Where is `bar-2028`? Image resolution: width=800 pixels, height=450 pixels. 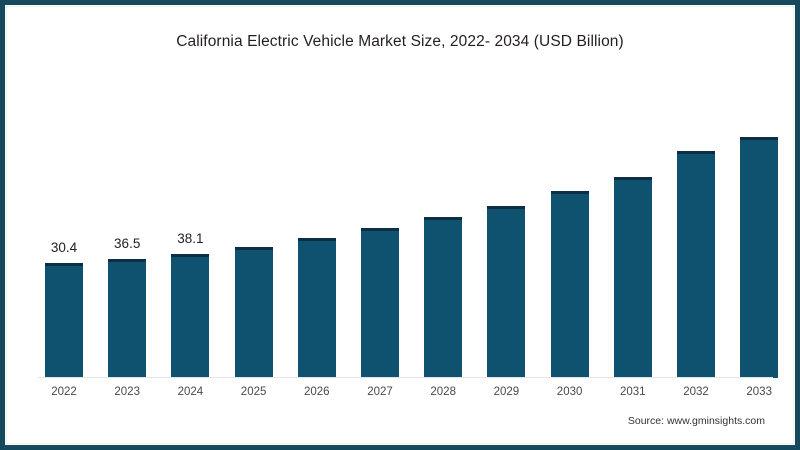 bar-2028 is located at coordinates (443, 297).